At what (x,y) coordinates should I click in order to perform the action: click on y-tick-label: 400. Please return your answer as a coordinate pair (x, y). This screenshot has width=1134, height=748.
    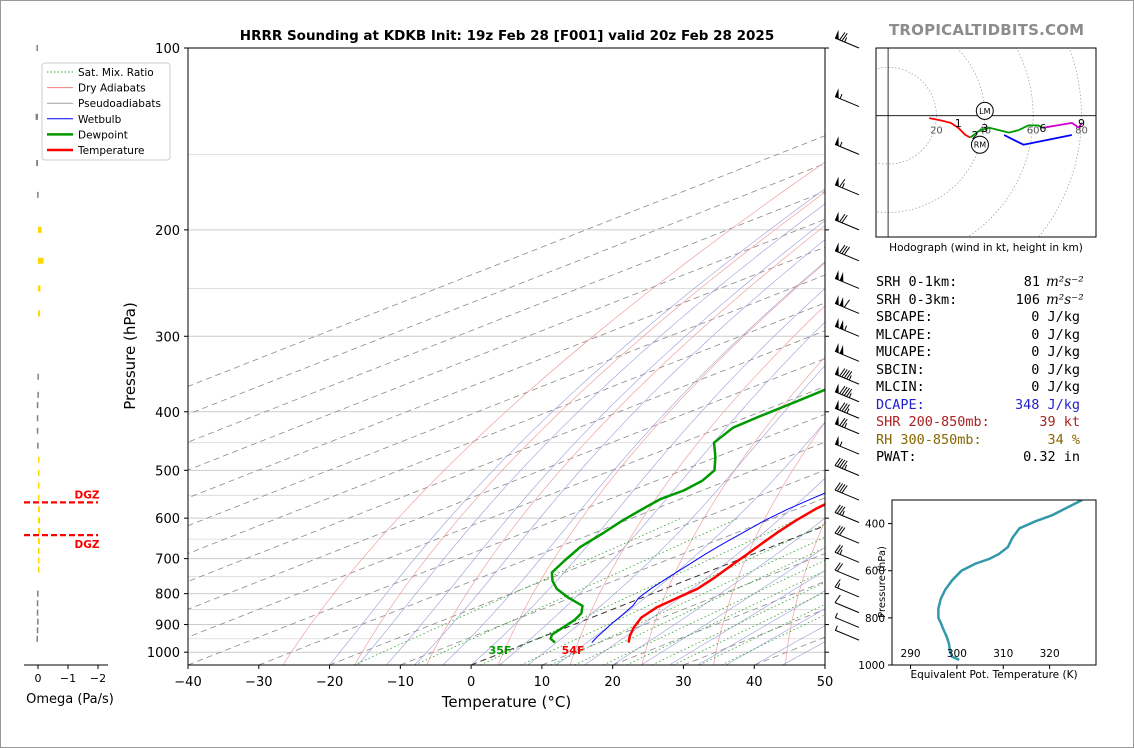
    Looking at the image, I should click on (167, 413).